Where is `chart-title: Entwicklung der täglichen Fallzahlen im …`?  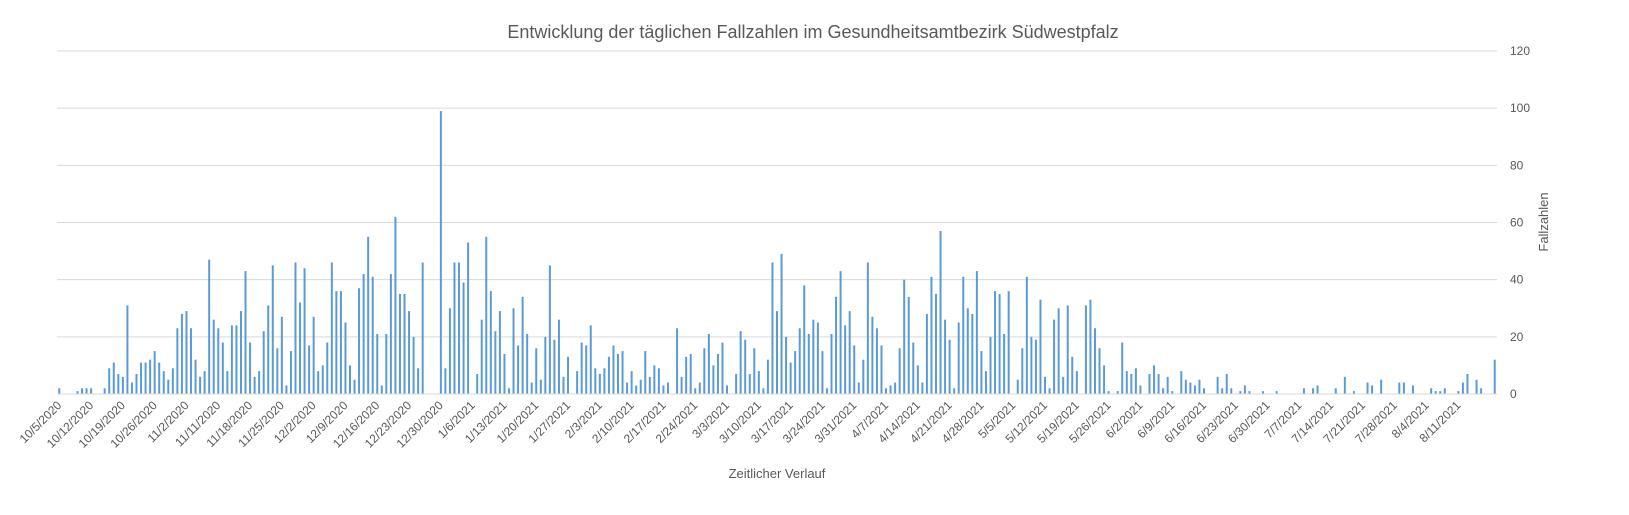
chart-title: Entwicklung der täglichen Fallzahlen im … is located at coordinates (812, 32).